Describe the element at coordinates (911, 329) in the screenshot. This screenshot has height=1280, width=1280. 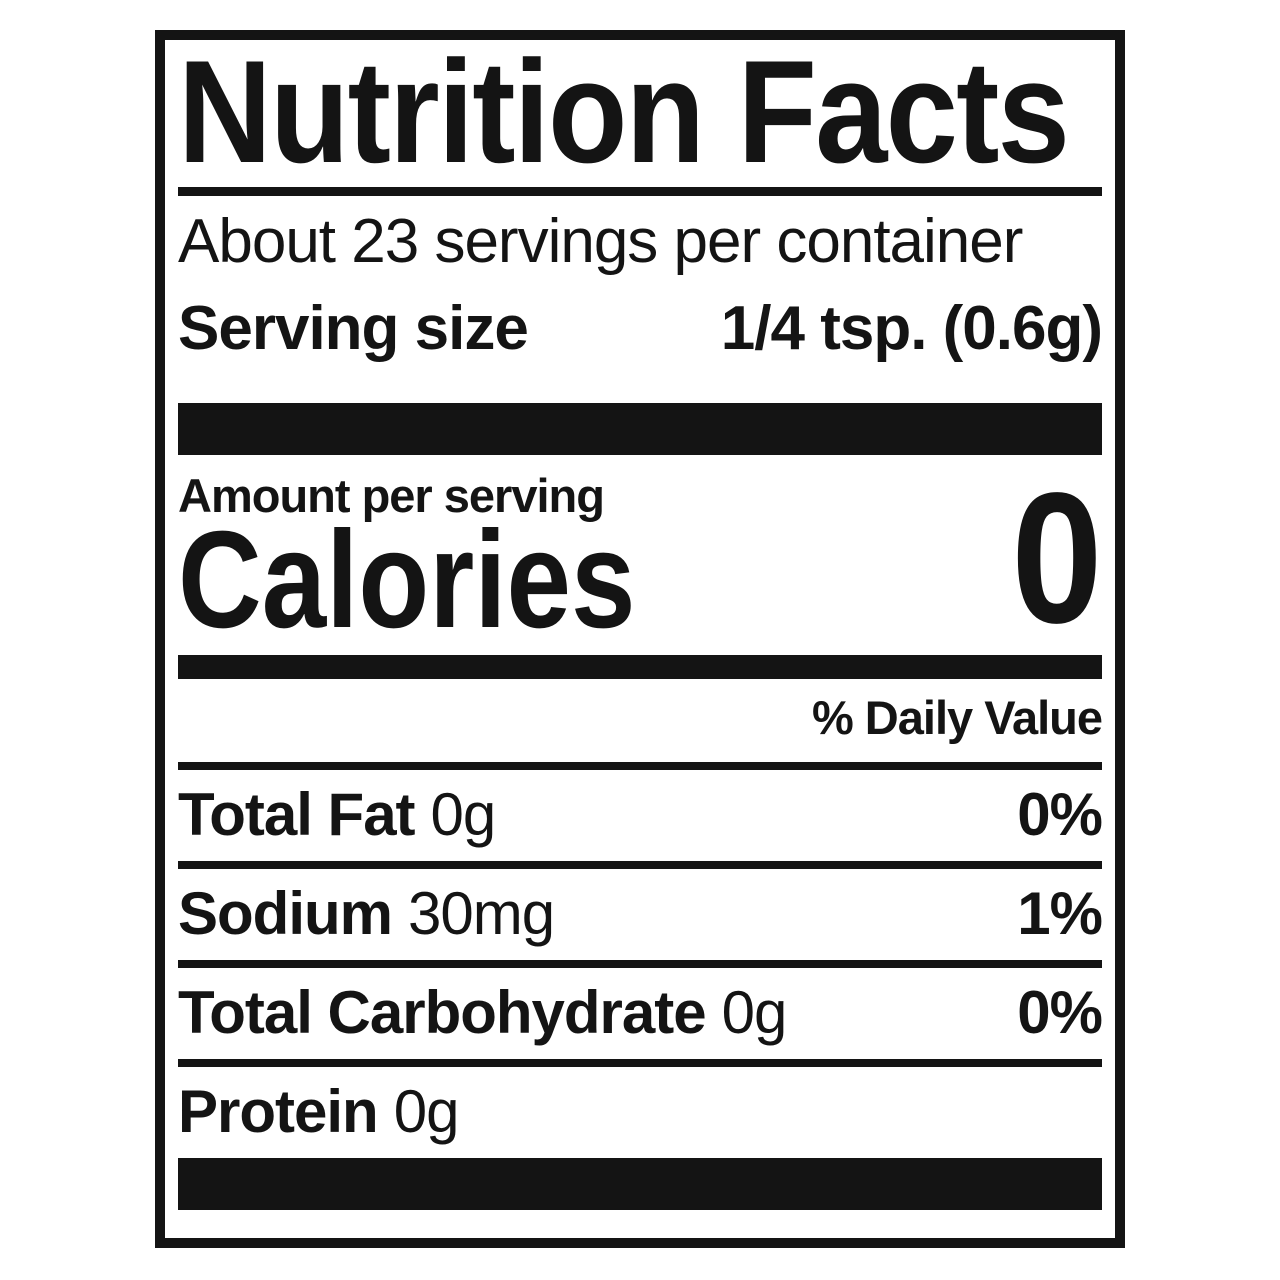
I see `serving-size-value: 1/4 tsp. (0.6g)` at that location.